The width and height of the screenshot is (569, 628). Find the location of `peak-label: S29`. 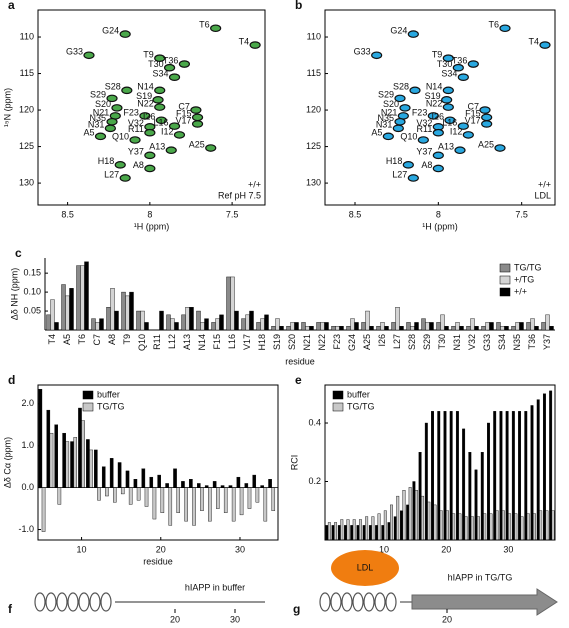

peak-label: S29 is located at coordinates (98, 95).